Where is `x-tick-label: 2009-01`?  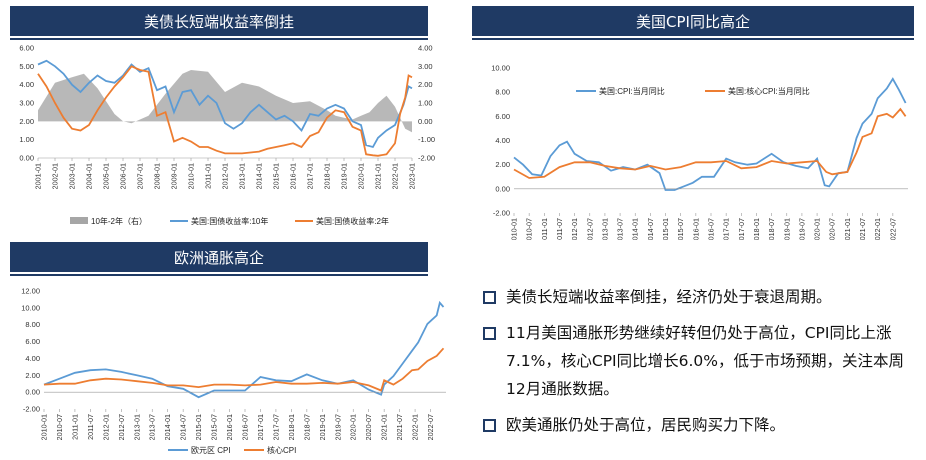 x-tick-label: 2009-01 is located at coordinates (174, 176).